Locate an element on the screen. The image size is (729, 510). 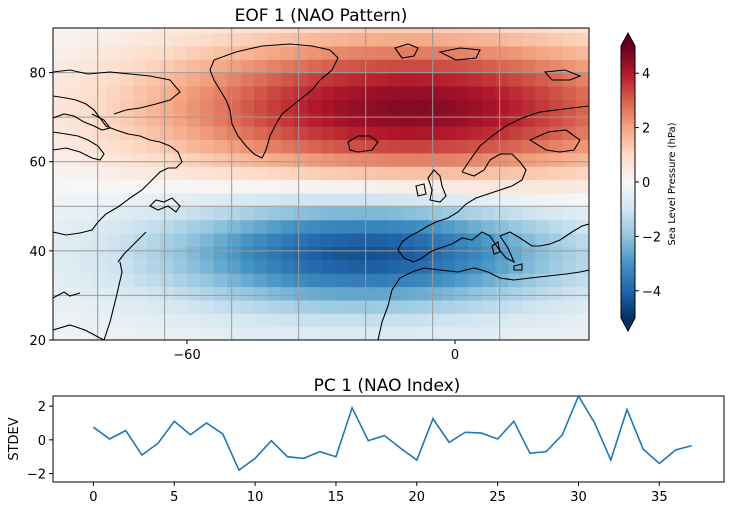
pc-x-tick-label: 0 is located at coordinates (93, 497).